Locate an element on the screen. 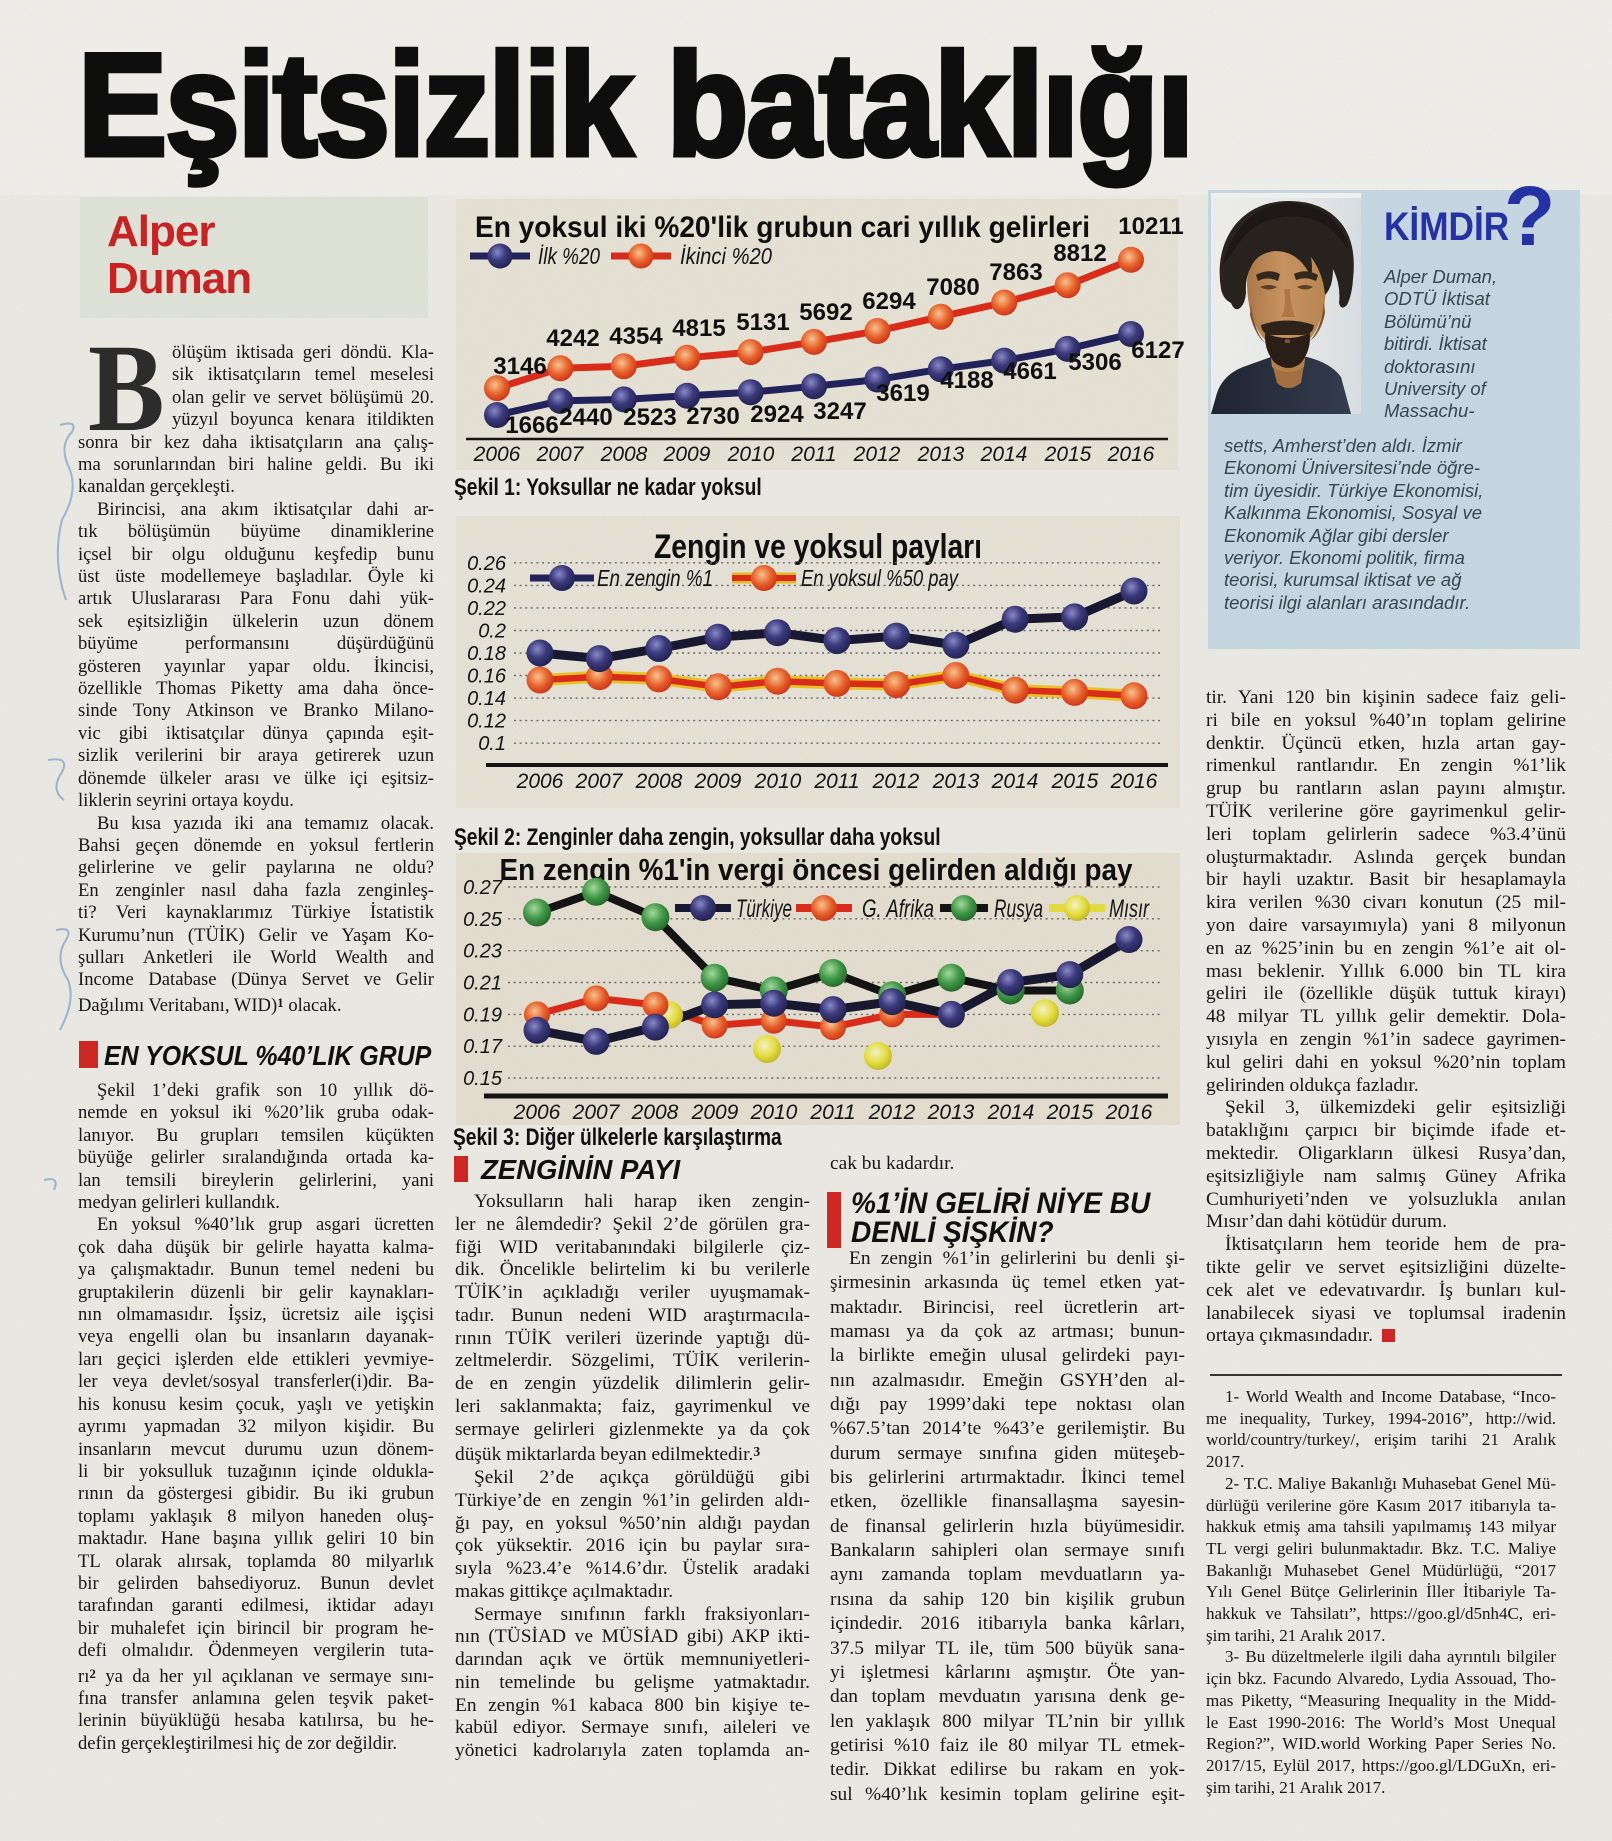 This screenshot has width=1612, height=1841. svg-text: 7863 is located at coordinates (1015, 272).